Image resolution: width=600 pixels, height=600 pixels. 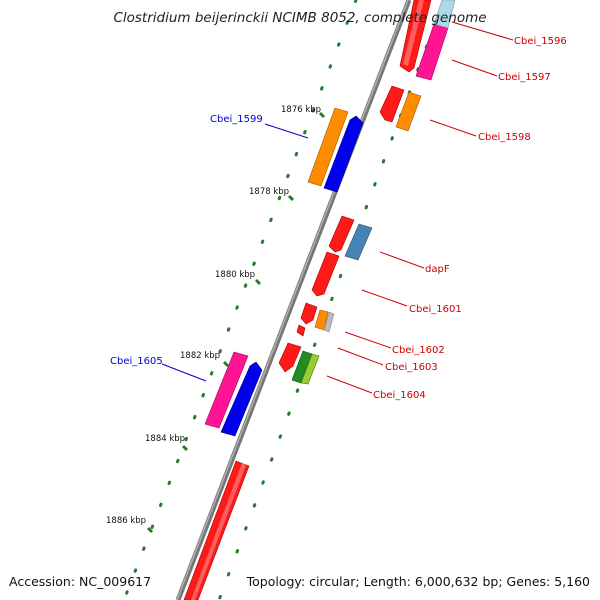 What do you see at coordinates (80, 581) in the screenshot?
I see `accession-text: Accession: NC_009617` at bounding box center [80, 581].